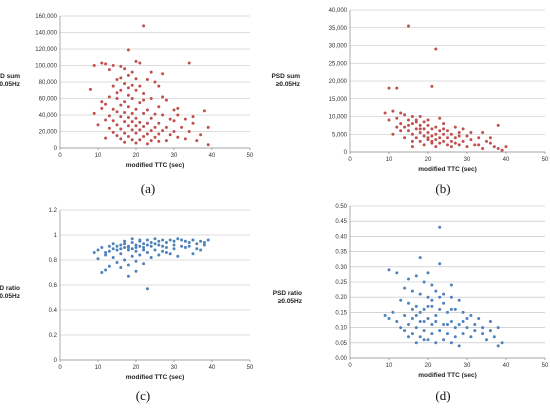 The height and width of the screenshot is (410, 550). What do you see at coordinates (10, 296) in the screenshot?
I see `y-axis-label: <0.05Hz` at bounding box center [10, 296].